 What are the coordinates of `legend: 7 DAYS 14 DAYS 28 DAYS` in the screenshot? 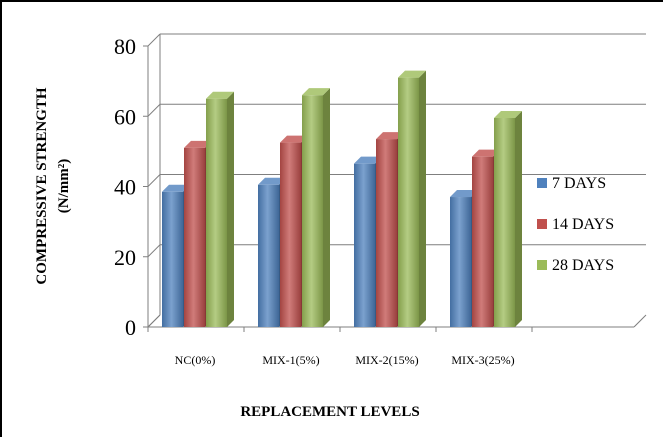 It's located at (575, 224).